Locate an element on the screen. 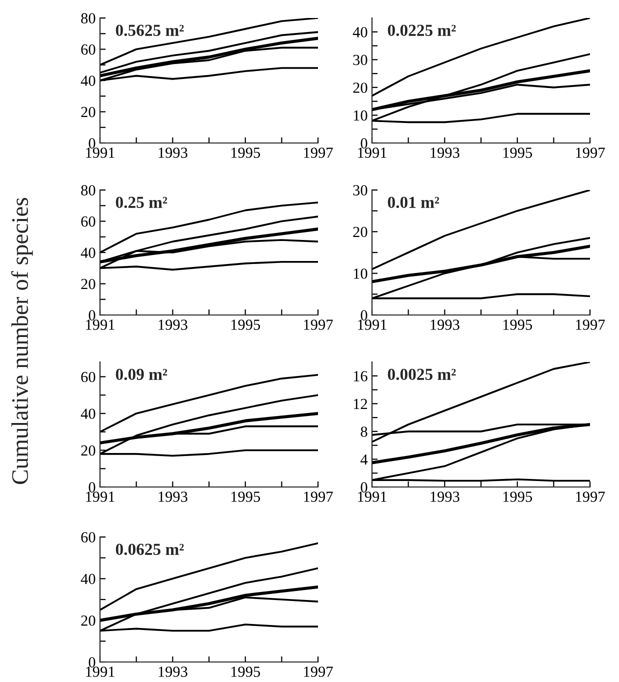  chart-title: 0.0025 m² is located at coordinates (422, 374).